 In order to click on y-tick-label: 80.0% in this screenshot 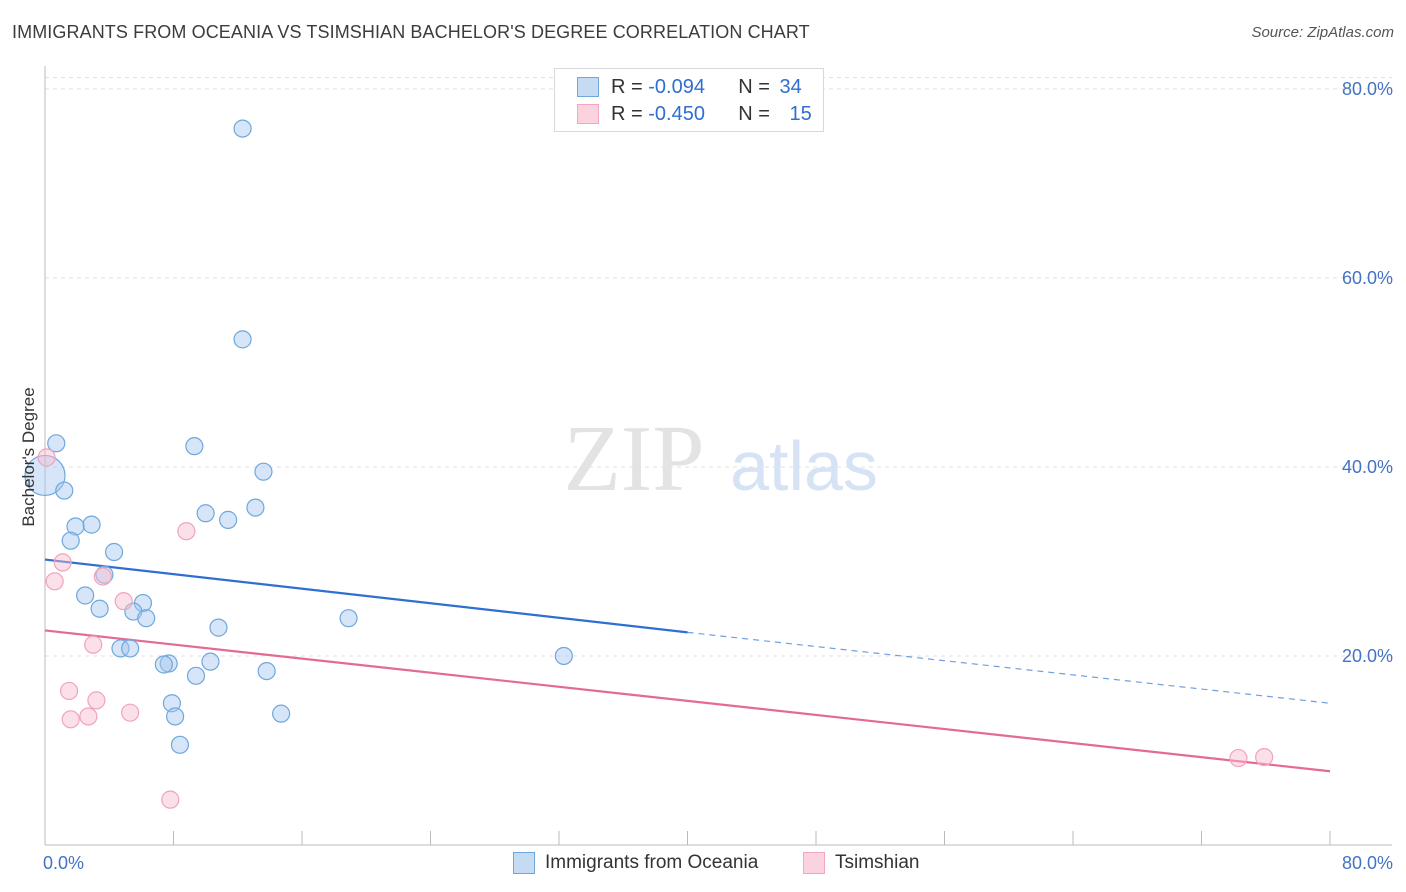, I will do `click(1367, 89)`.